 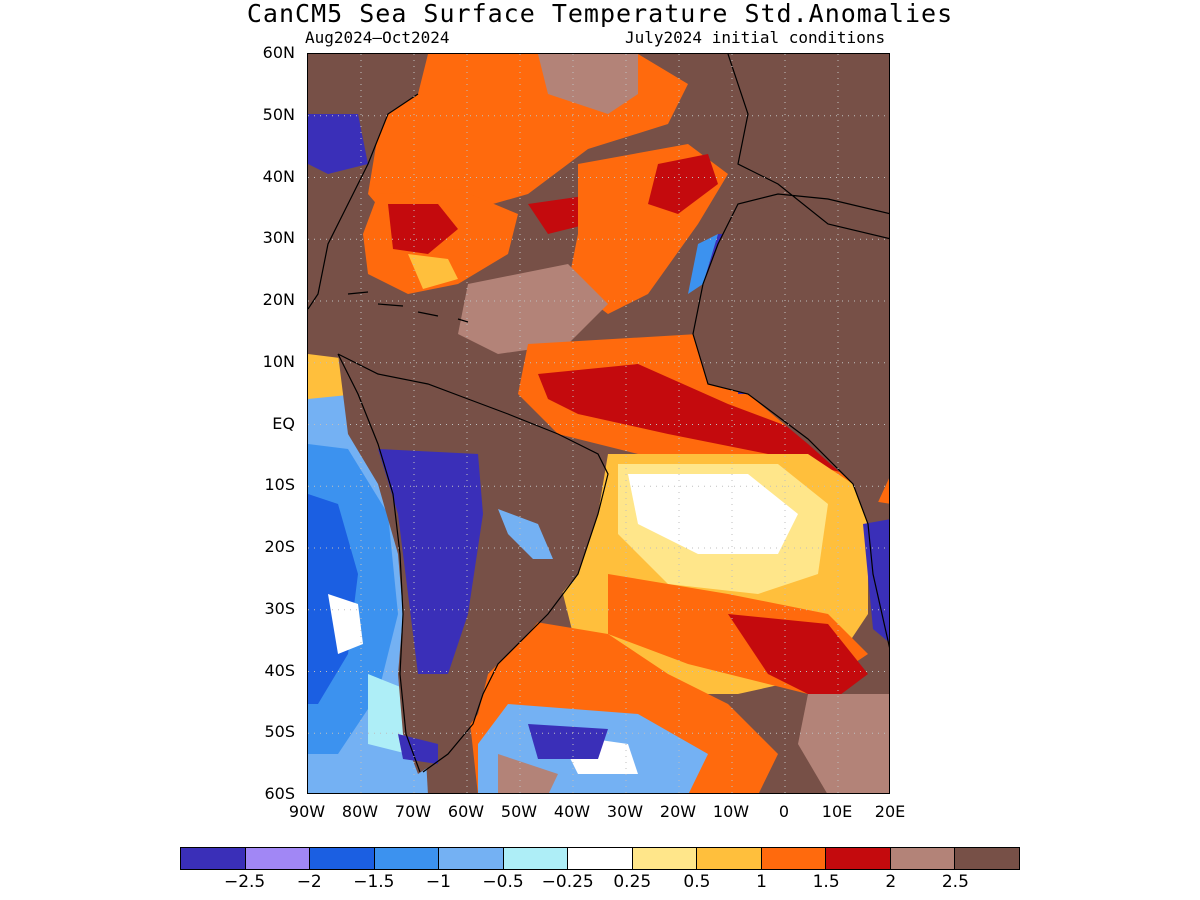 What do you see at coordinates (533, 309) in the screenshot?
I see `subtropical-rose-band` at bounding box center [533, 309].